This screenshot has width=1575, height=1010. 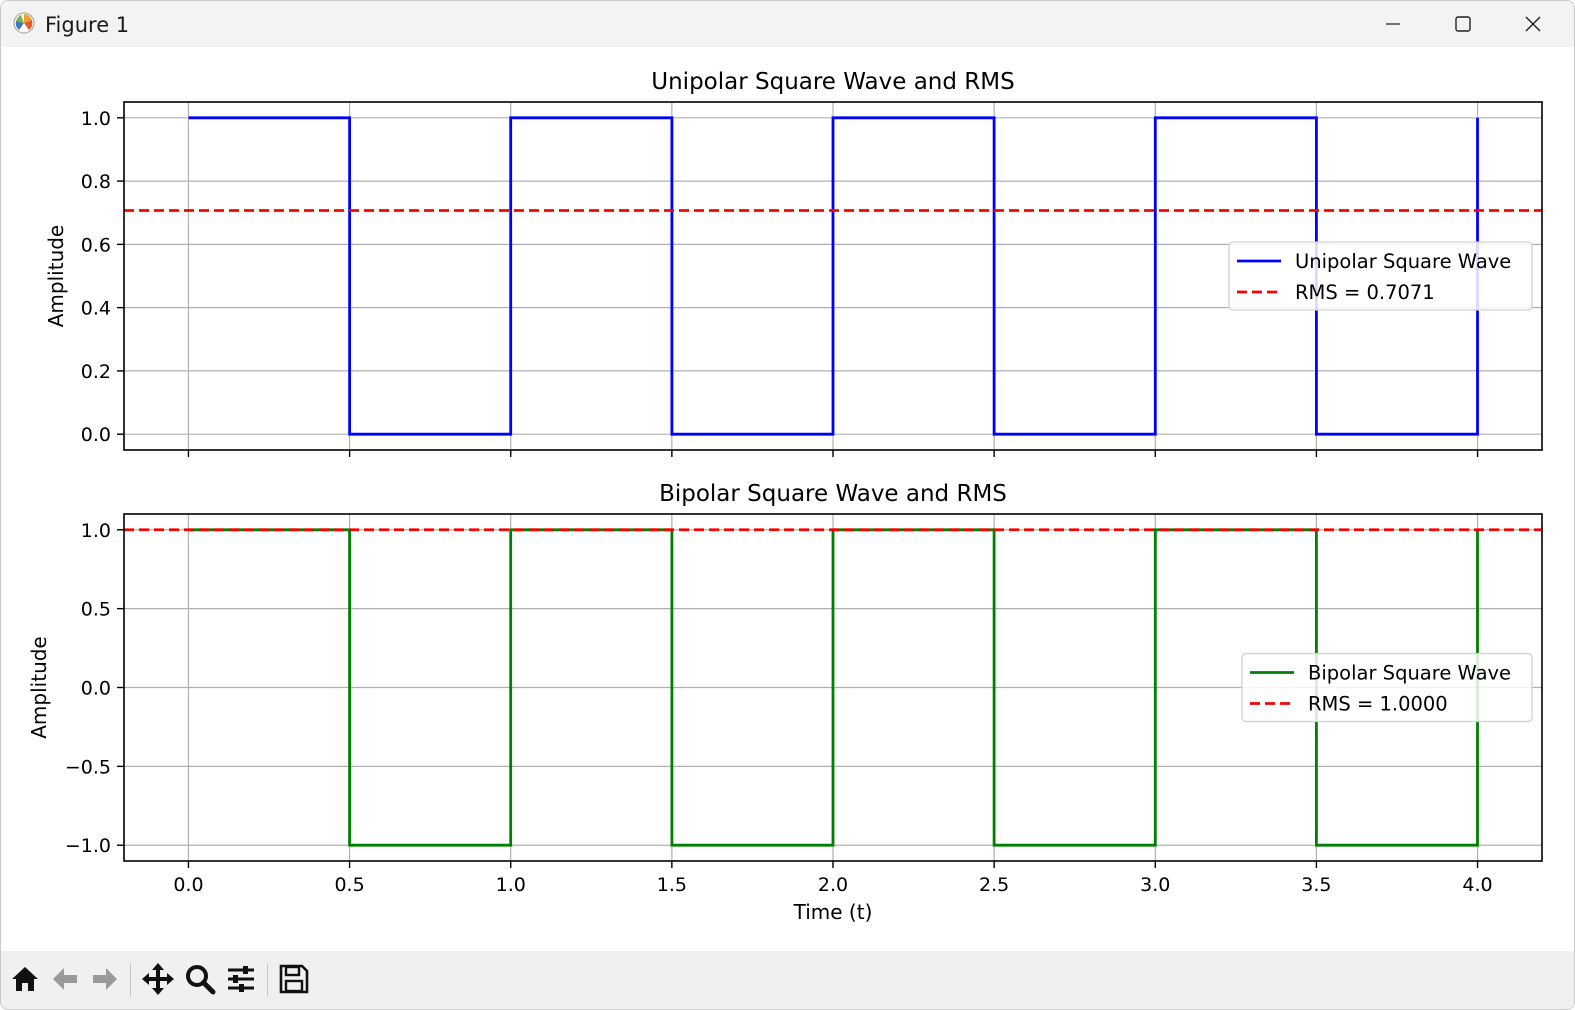 What do you see at coordinates (1477, 885) in the screenshot?
I see `x-tick-label: 4.0` at bounding box center [1477, 885].